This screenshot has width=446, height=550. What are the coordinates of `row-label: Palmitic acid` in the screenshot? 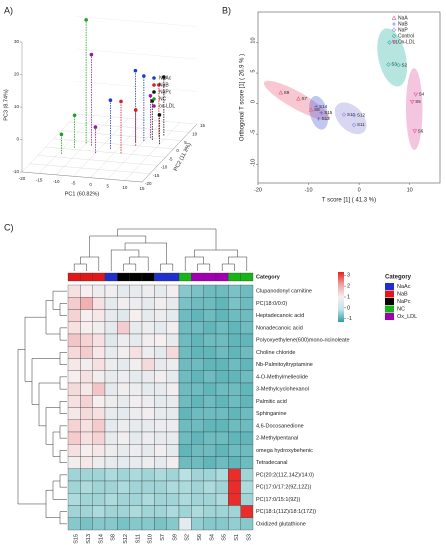 It's located at (271, 402).